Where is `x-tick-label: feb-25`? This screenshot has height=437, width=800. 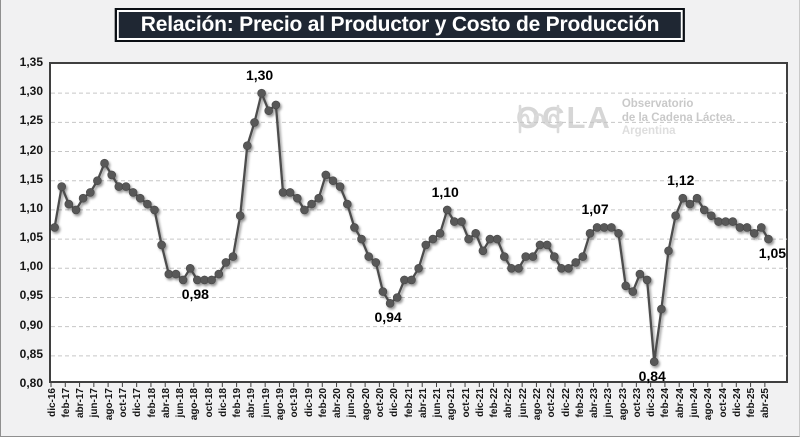
x-tick-label: feb-25 is located at coordinates (752, 403).